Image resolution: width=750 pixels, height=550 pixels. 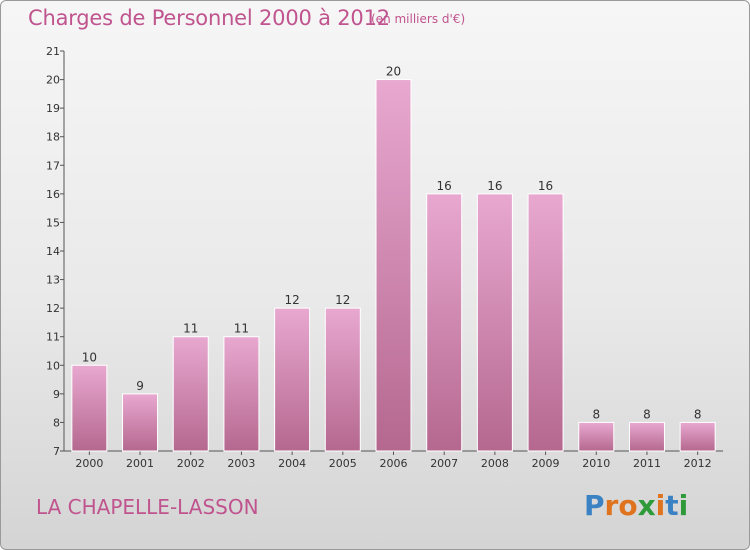 What do you see at coordinates (394, 463) in the screenshot?
I see `x-tick-label: 2006` at bounding box center [394, 463].